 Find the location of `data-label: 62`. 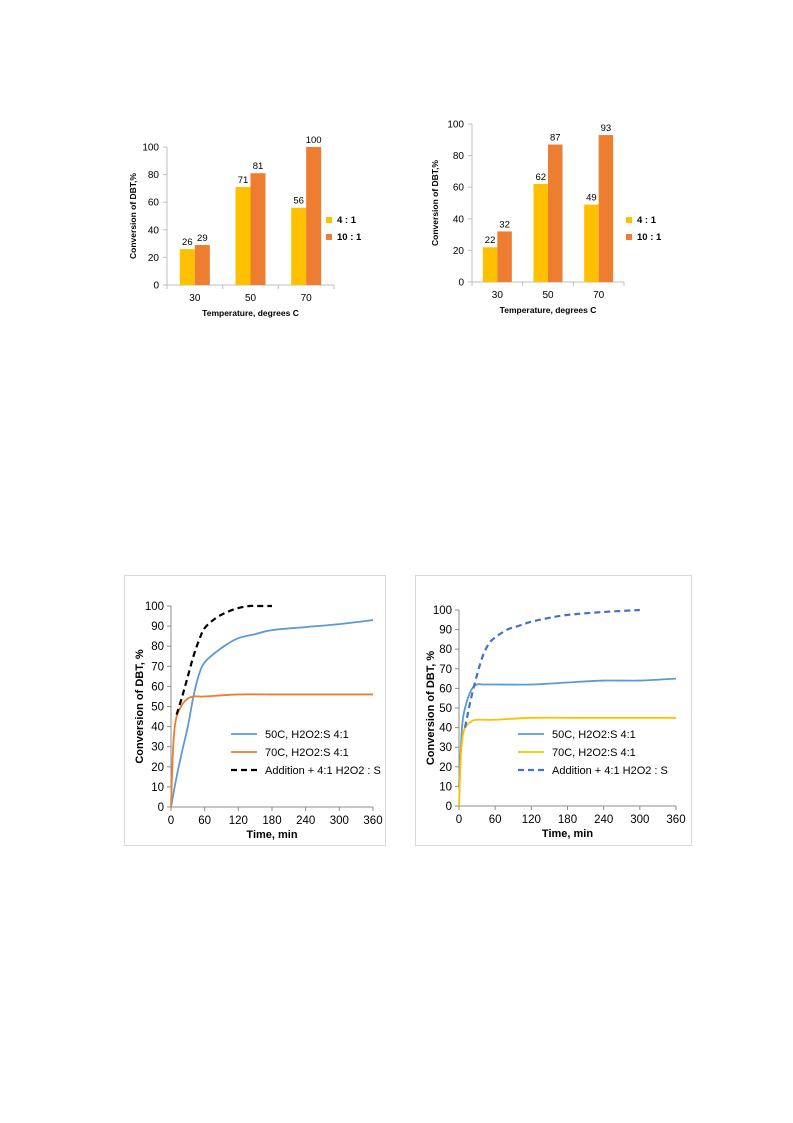

data-label: 62 is located at coordinates (540, 177).